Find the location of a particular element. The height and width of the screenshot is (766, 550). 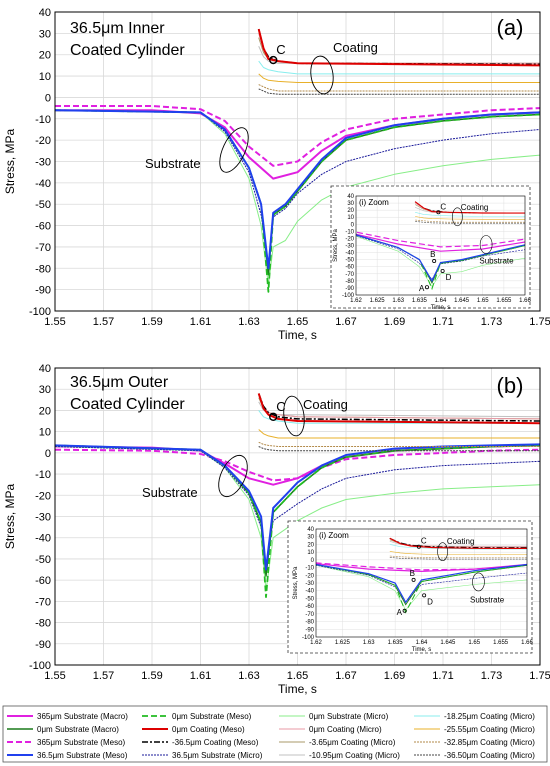

y-tick-label: -40 is located at coordinates (43, 539).